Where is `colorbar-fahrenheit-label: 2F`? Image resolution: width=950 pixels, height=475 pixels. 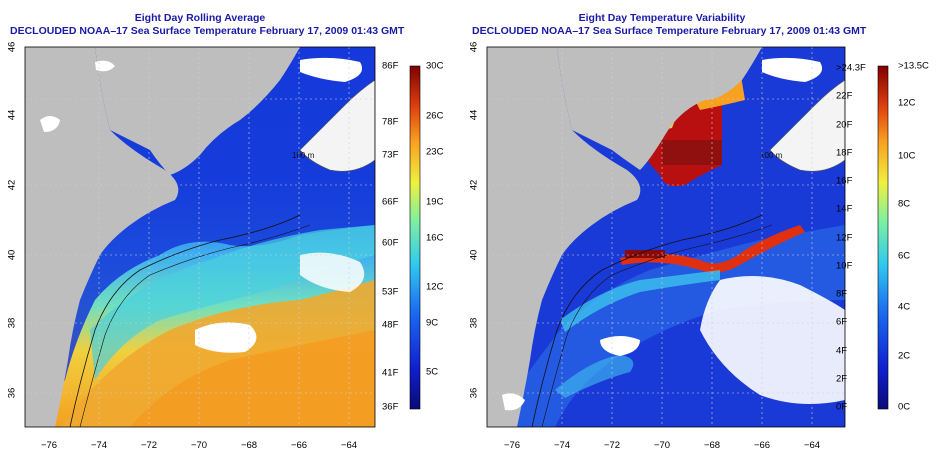
colorbar-fahrenheit-label: 2F is located at coordinates (842, 379).